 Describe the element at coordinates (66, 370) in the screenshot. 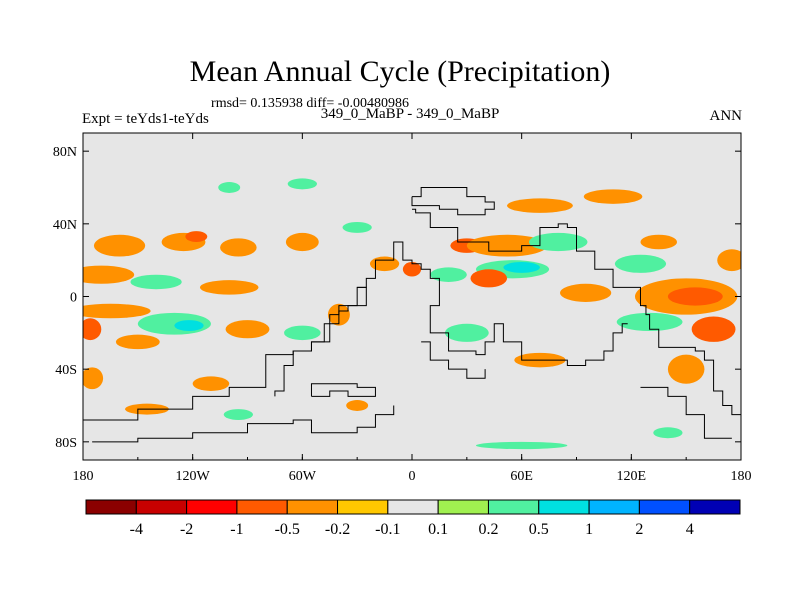

I see `y-tick-label-3: 40S` at that location.